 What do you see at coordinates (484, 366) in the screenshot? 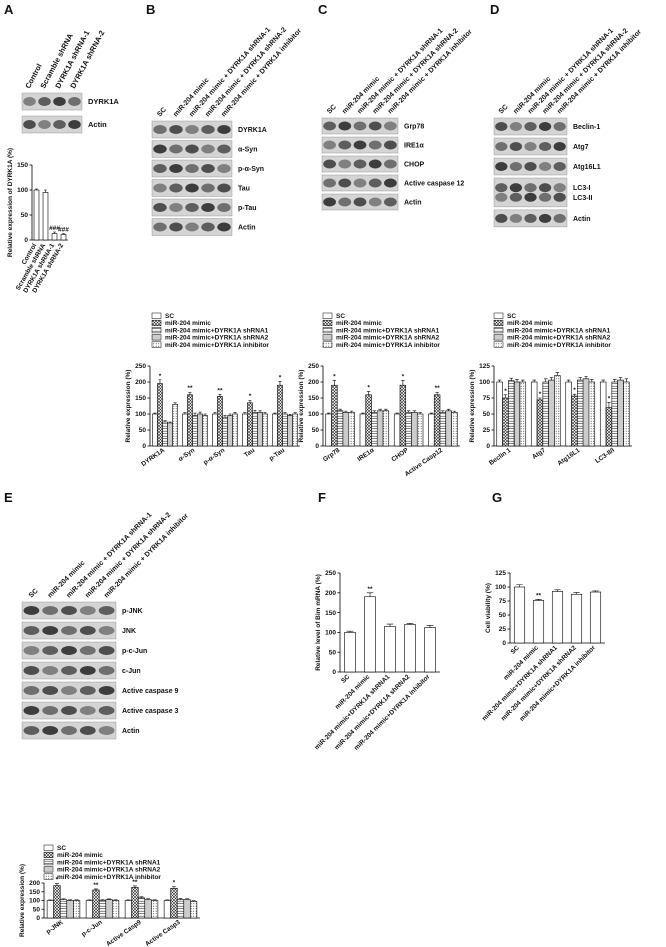
I see `y-tick-label: 125` at bounding box center [484, 366].